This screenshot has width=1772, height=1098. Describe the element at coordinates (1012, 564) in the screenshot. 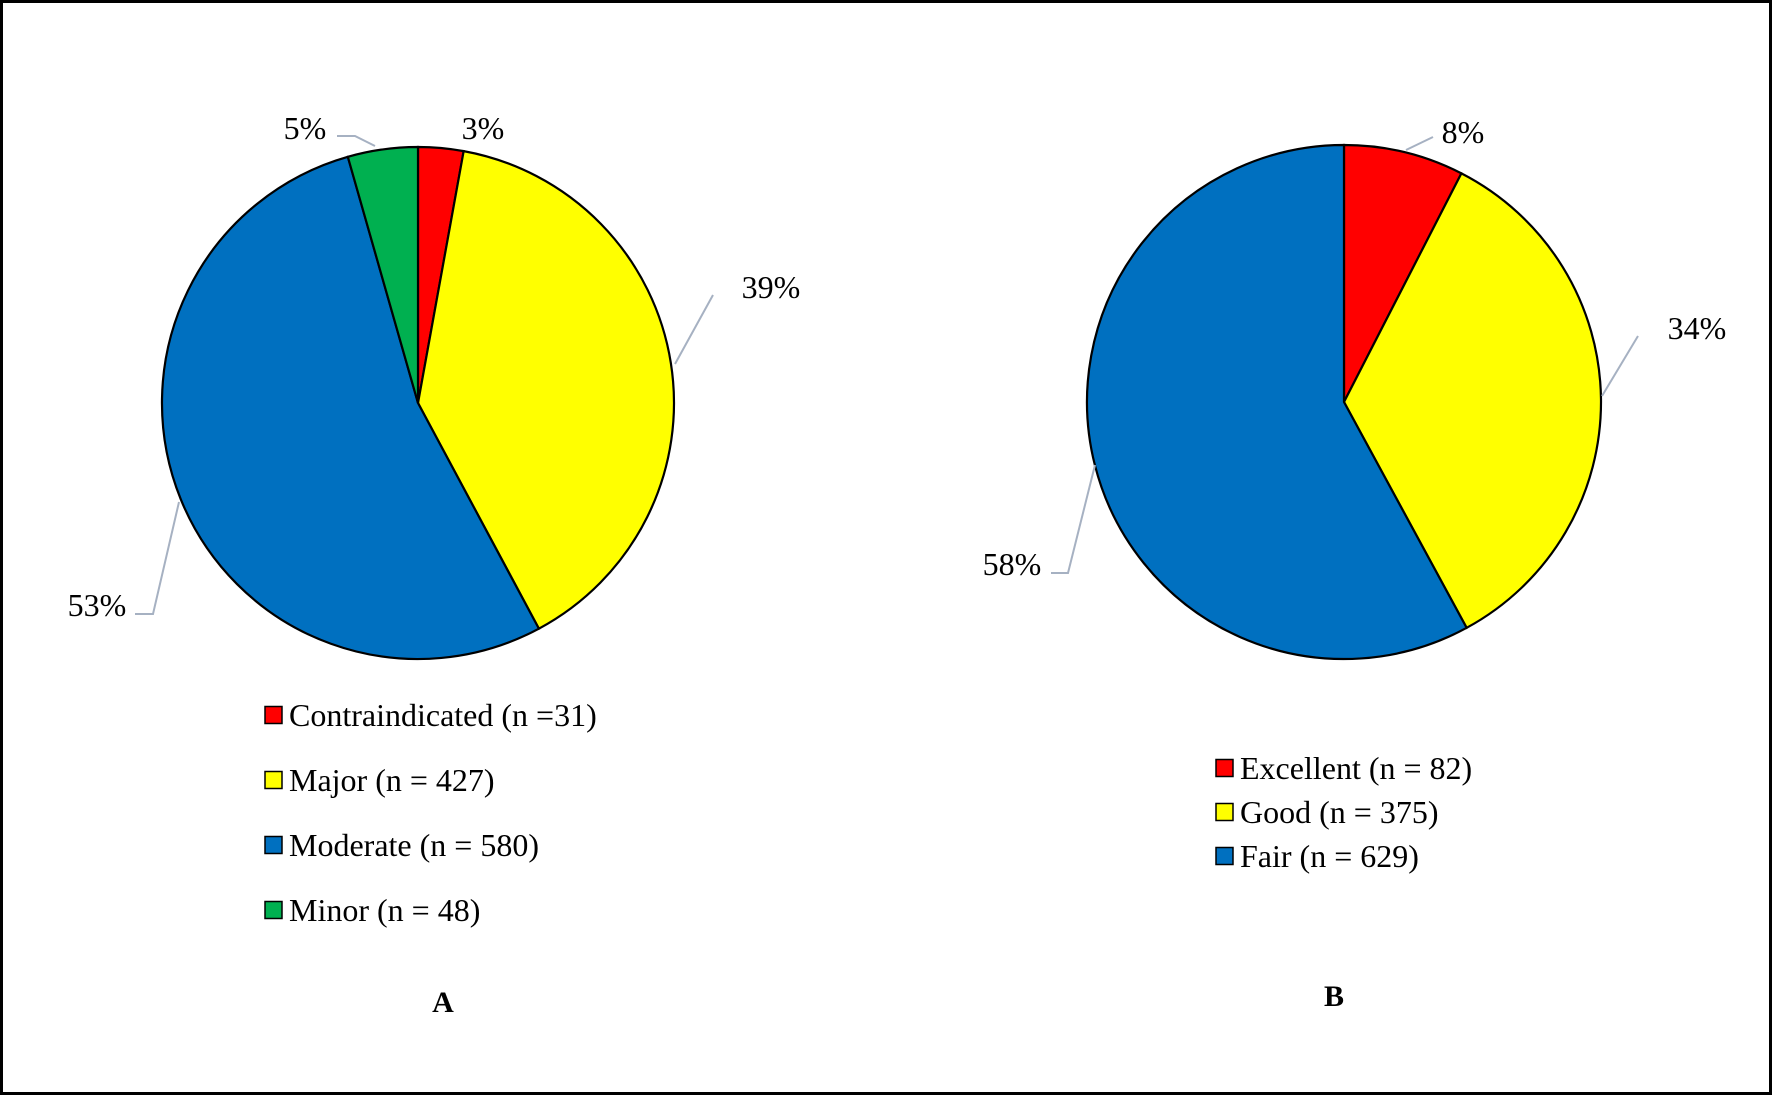

I see `data-label-fair: 58%` at that location.